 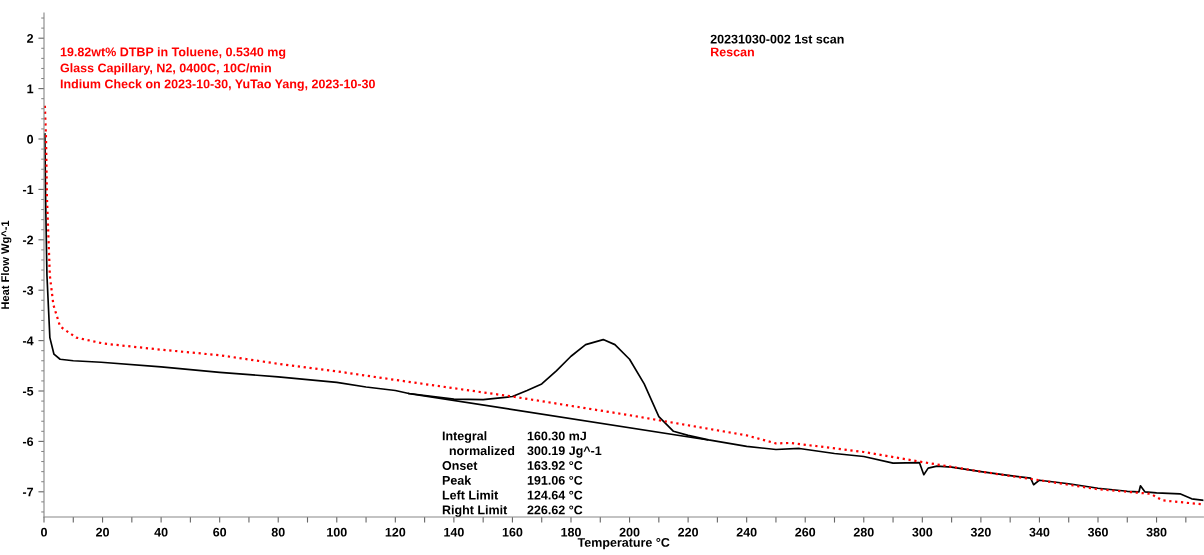 I want to click on x-tick-label: 300, so click(x=922, y=532).